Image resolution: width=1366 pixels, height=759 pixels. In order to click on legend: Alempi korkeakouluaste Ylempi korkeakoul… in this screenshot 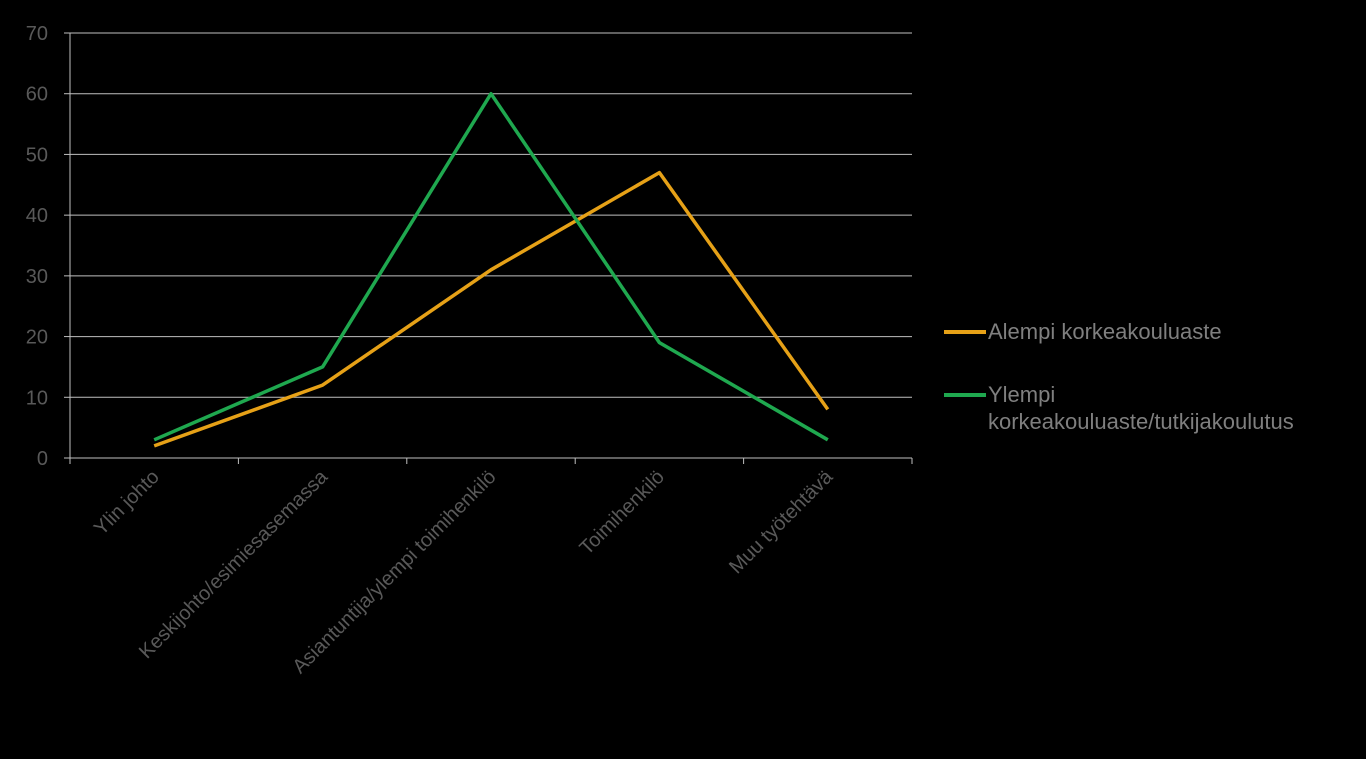, I will do `click(1151, 394)`.